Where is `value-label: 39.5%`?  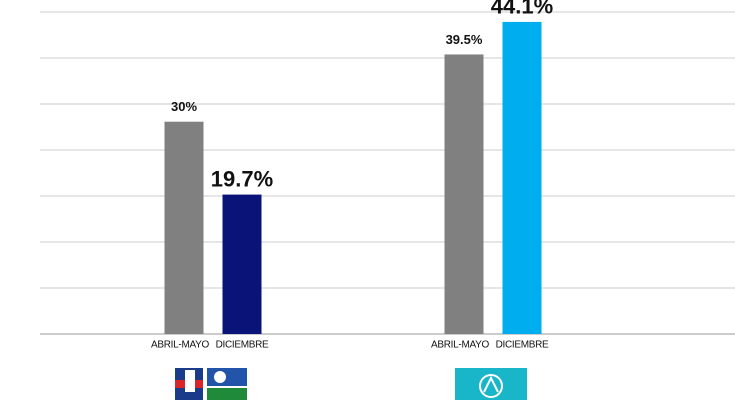 value-label: 39.5% is located at coordinates (464, 39).